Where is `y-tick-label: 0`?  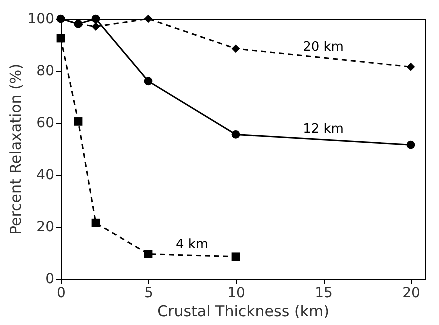
y-tick-label: 0 is located at coordinates (50, 280).